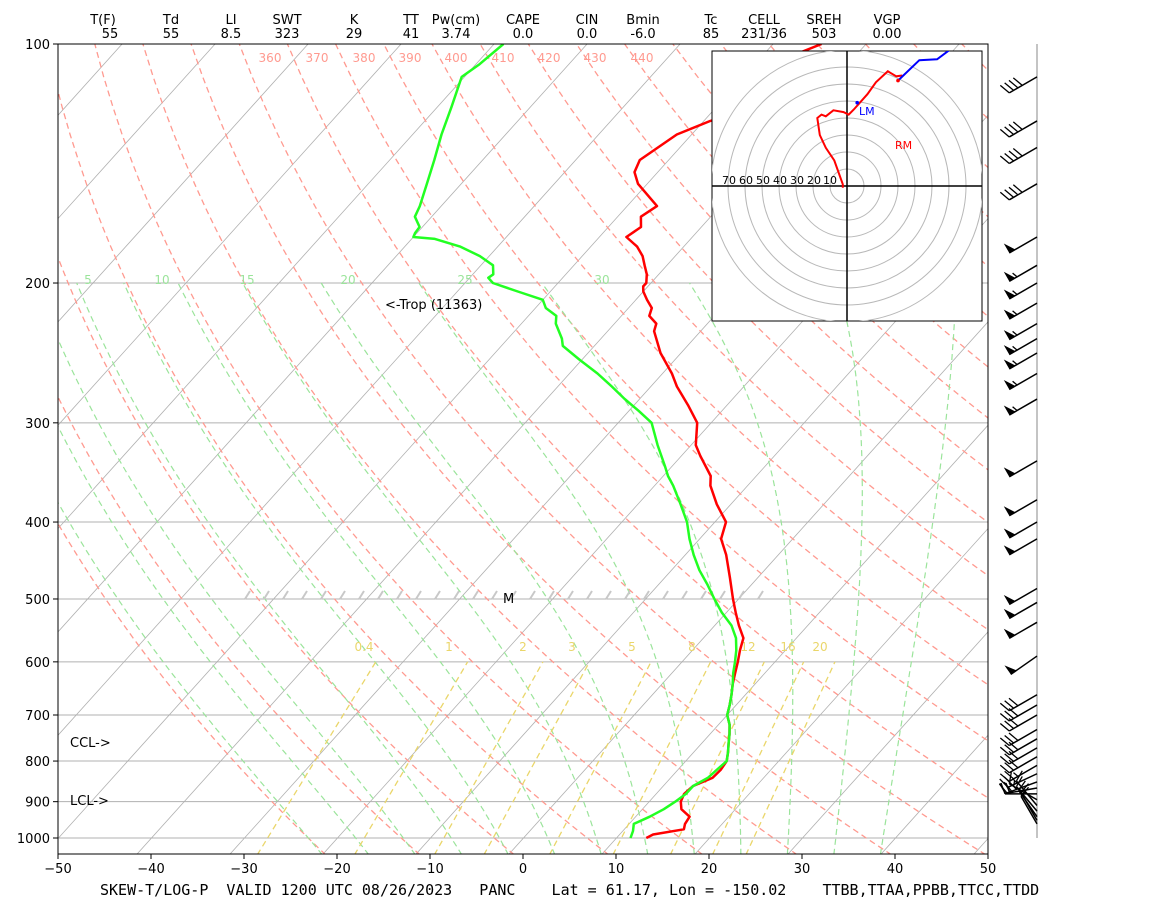  Describe the element at coordinates (456, 34) in the screenshot. I see `header-value: 3.74` at that location.